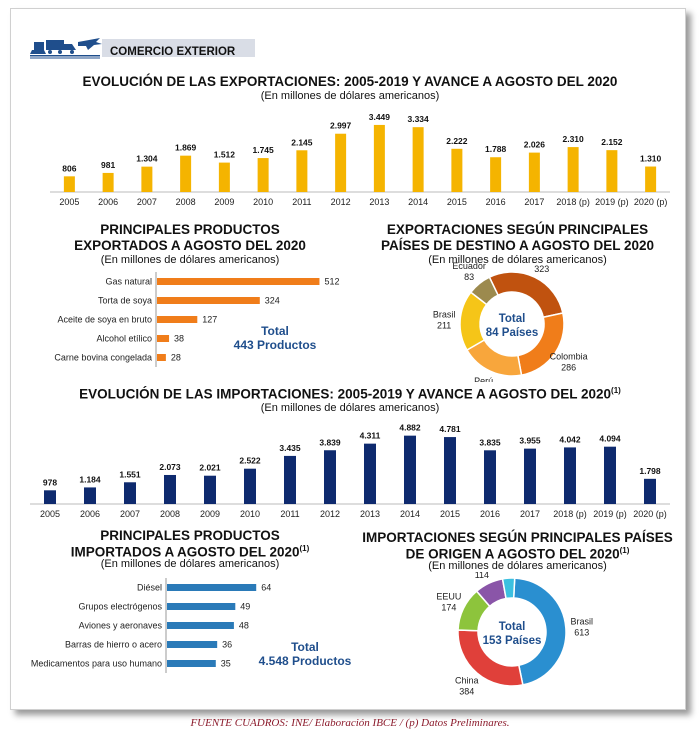 The width and height of the screenshot is (700, 735). What do you see at coordinates (330, 442) in the screenshot?
I see `imports-evolution-value-label: 3.839` at bounding box center [330, 442].